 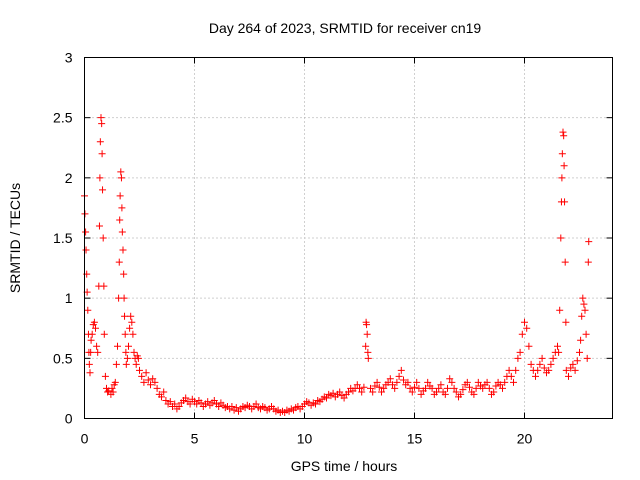 What do you see at coordinates (69, 419) in the screenshot?
I see `y-tick-label: 0` at bounding box center [69, 419].